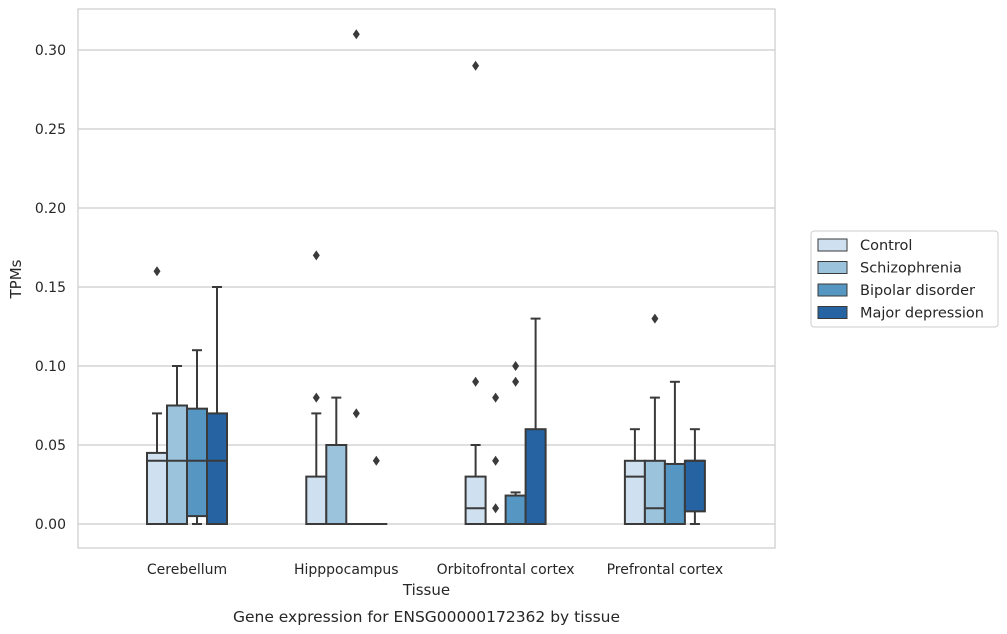 This screenshot has width=1007, height=634. Describe the element at coordinates (911, 269) in the screenshot. I see `legend-label: Schizophrenia` at that location.